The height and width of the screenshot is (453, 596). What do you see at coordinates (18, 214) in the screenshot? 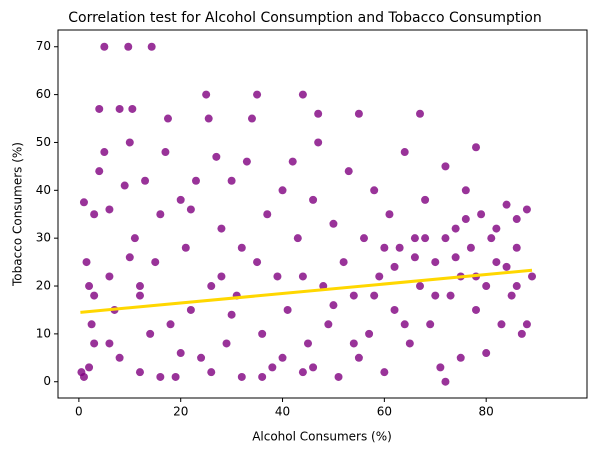
I see `y-axis-label: Tobacco Consumers (%)` at bounding box center [18, 214].